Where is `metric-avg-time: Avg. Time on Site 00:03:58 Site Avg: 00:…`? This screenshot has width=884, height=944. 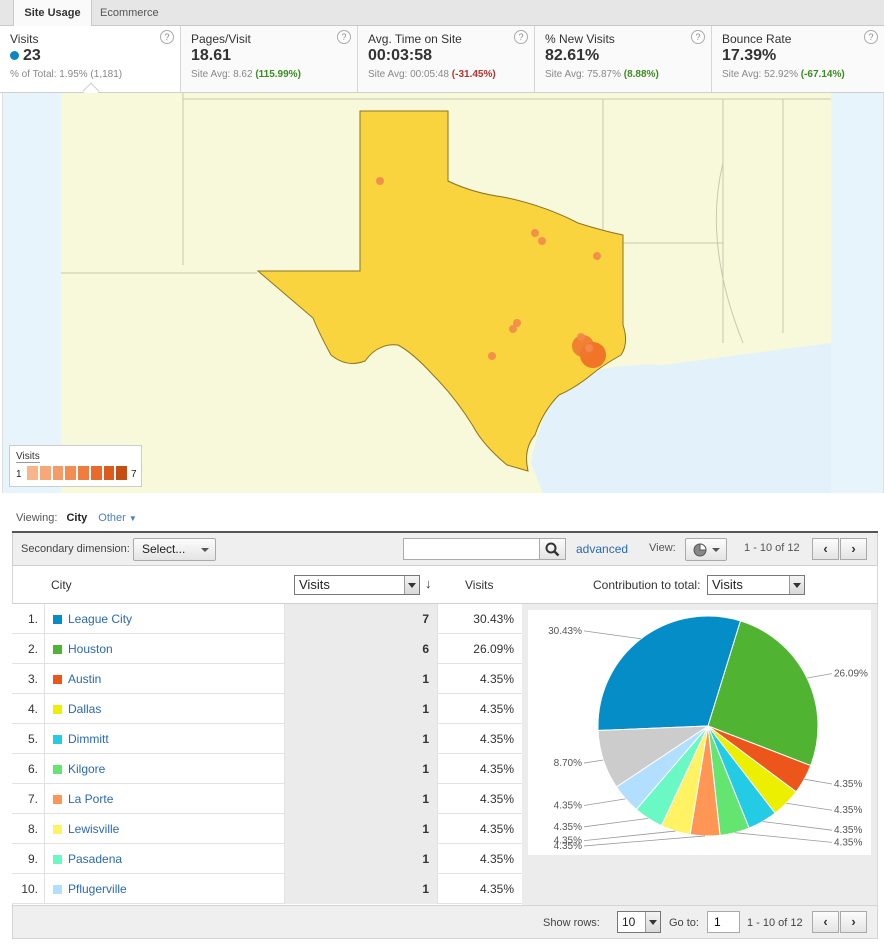
metric-avg-time: Avg. Time on Site 00:03:58 Site Avg: 00:… is located at coordinates (445, 59).